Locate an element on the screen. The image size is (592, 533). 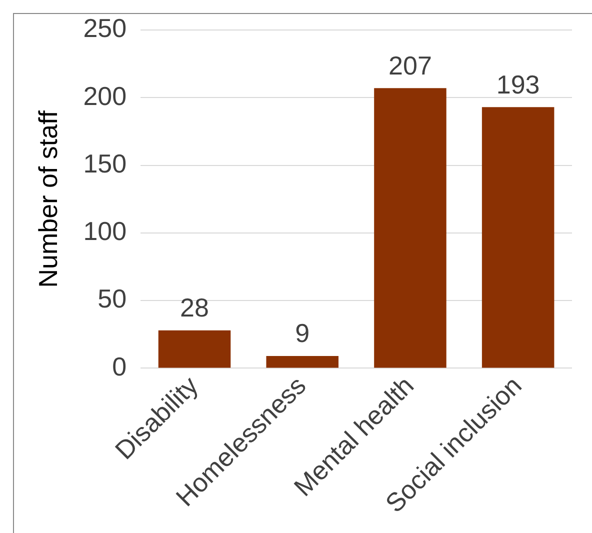
data-label: 207 is located at coordinates (410, 65).